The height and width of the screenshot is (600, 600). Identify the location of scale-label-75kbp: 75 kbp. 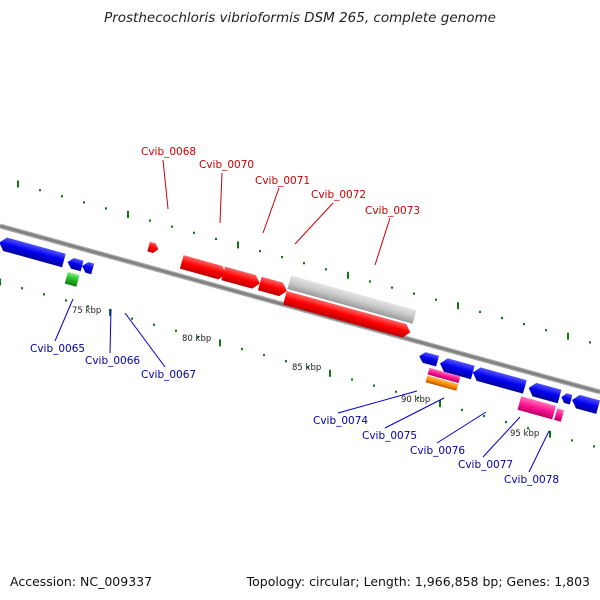
(86, 311).